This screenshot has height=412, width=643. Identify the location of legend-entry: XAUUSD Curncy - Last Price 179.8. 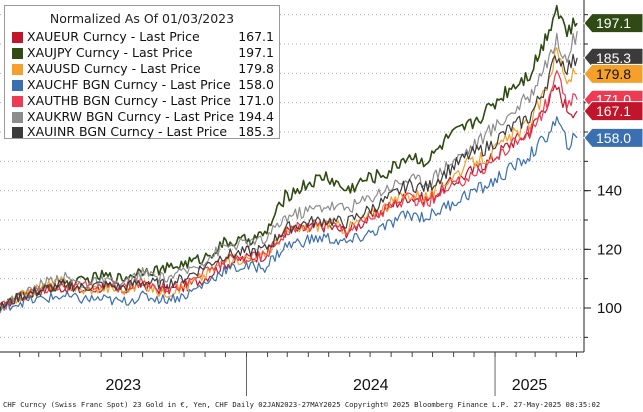
(143, 69).